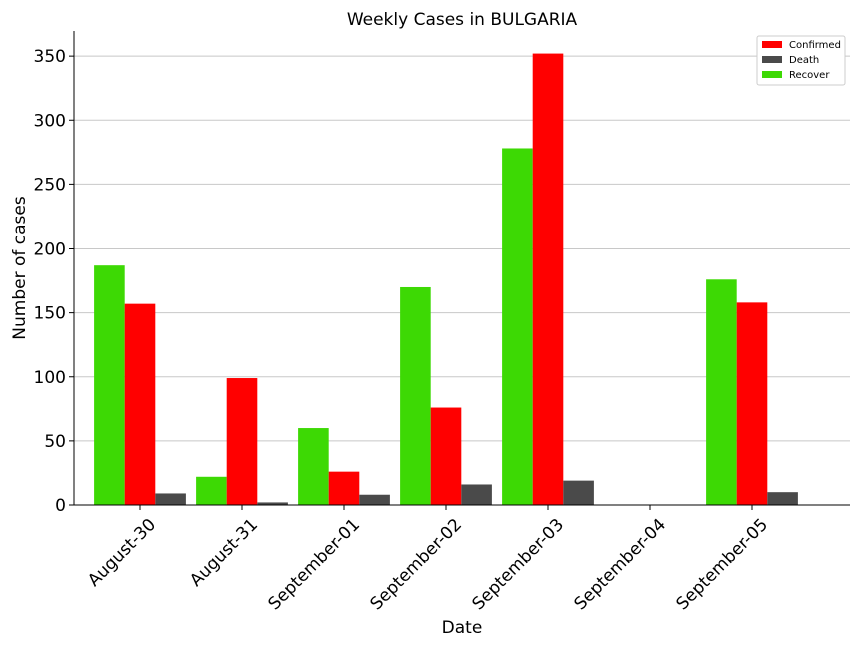 The width and height of the screenshot is (864, 648). Describe the element at coordinates (60, 506) in the screenshot. I see `y-tick-label: 0` at that location.